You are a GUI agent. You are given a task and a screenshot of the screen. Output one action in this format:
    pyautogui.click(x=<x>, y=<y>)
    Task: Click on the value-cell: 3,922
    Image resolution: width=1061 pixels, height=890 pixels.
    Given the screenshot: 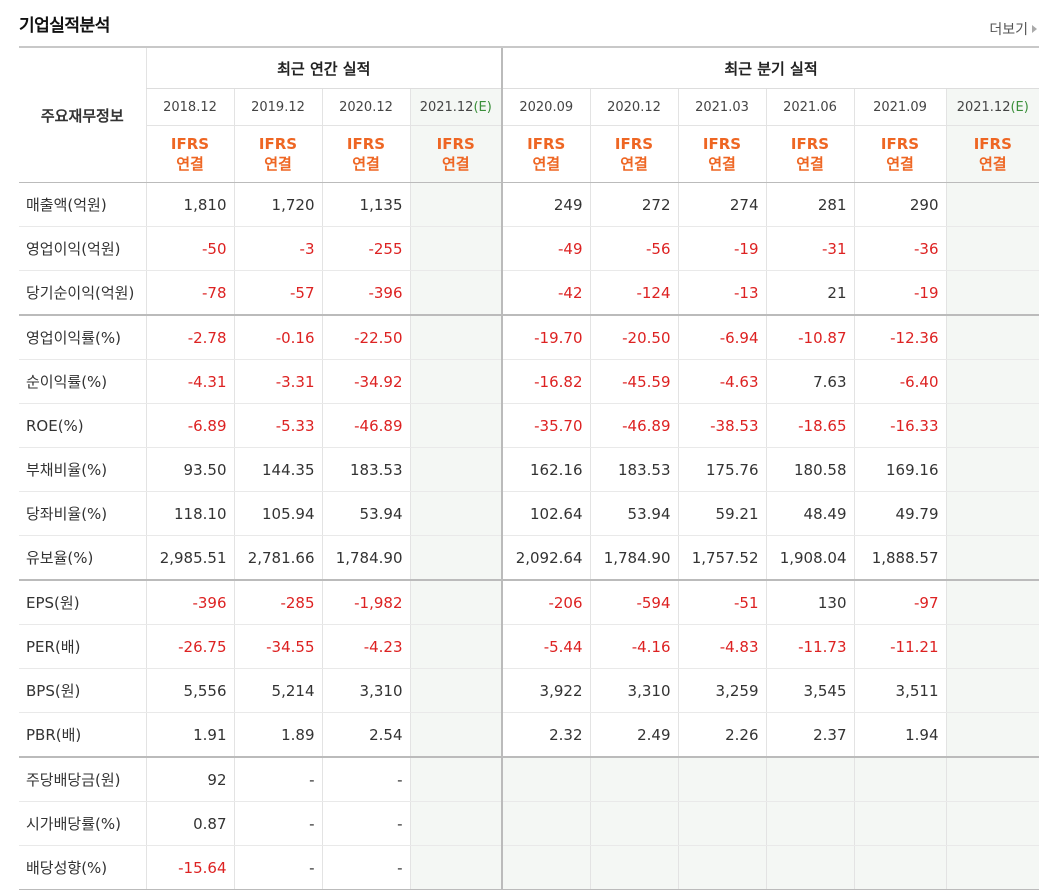 What is the action you would take?
    pyautogui.click(x=545, y=690)
    